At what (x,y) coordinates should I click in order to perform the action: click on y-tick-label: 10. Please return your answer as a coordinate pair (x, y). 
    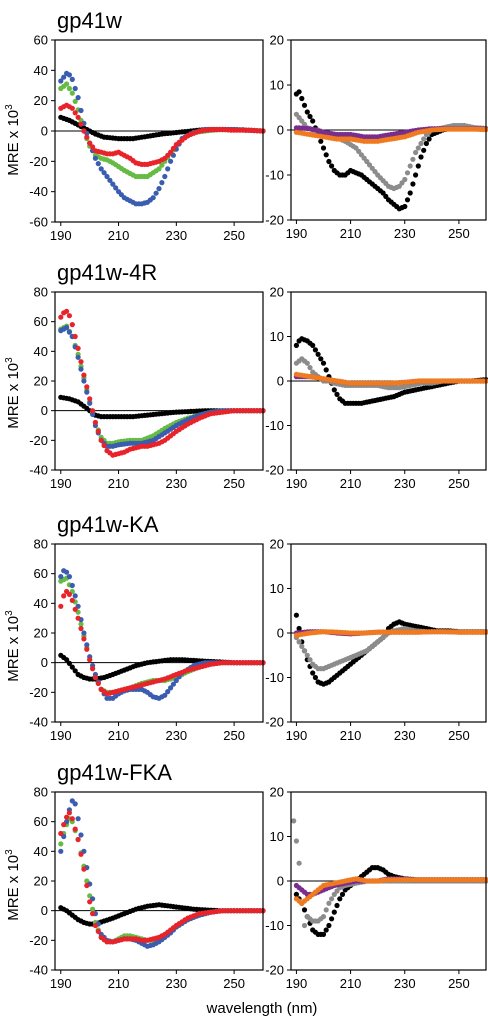
    Looking at the image, I should click on (277, 336).